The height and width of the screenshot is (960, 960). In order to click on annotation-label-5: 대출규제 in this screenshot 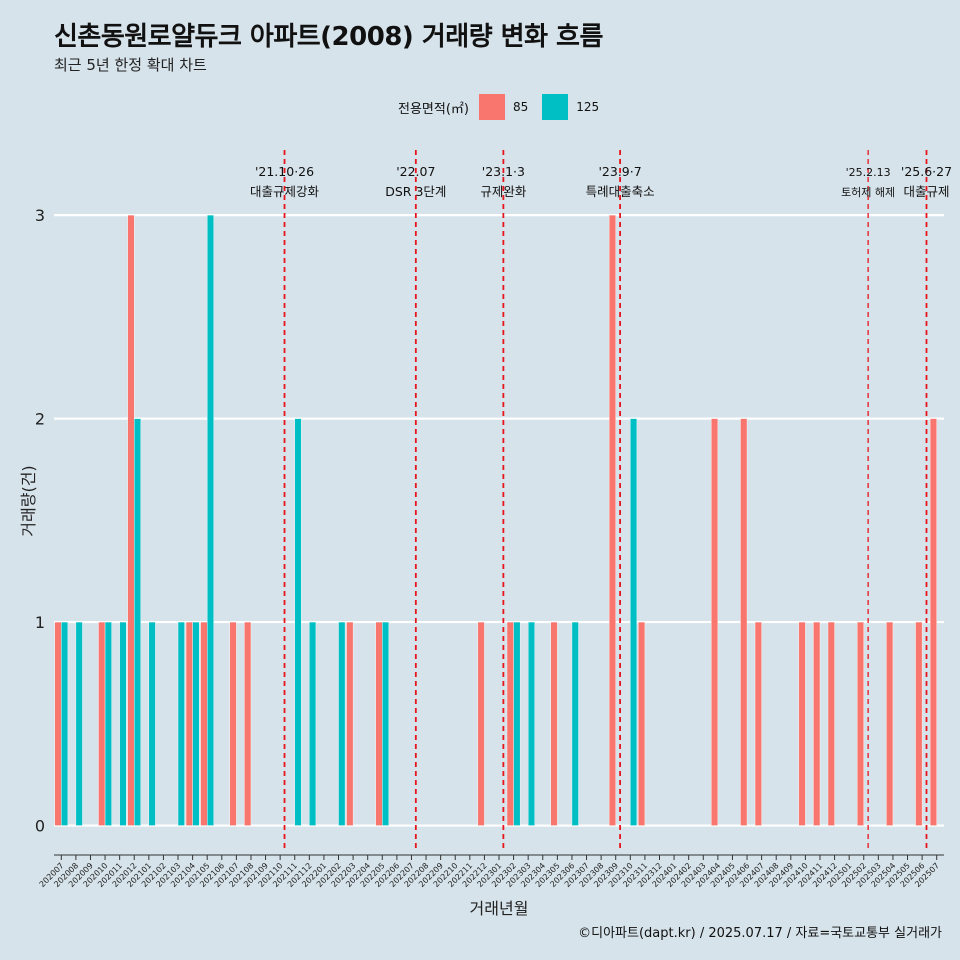, I will do `click(926, 191)`.